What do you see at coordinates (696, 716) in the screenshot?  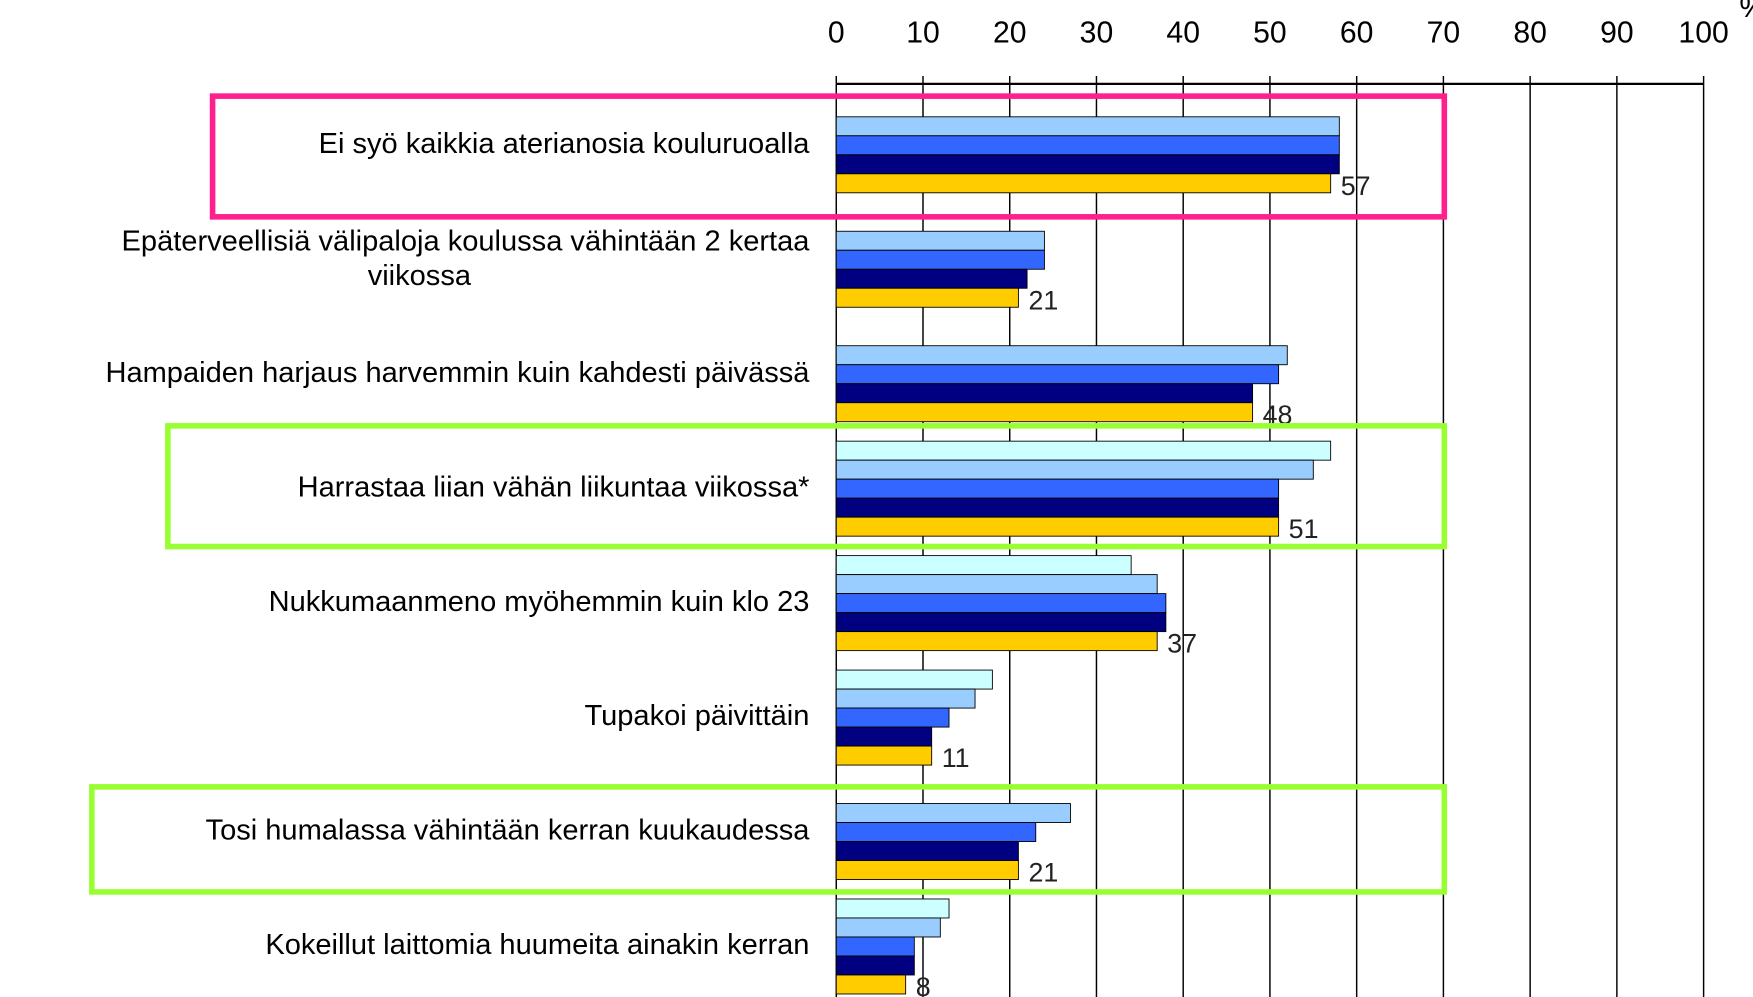 I see `category-label: Tupakoi päivittäin` at bounding box center [696, 716].